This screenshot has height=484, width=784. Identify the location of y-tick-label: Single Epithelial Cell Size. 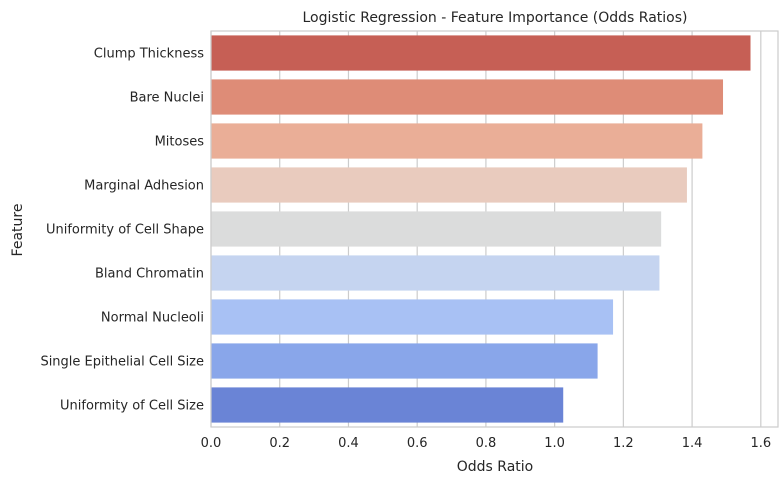
(122, 362).